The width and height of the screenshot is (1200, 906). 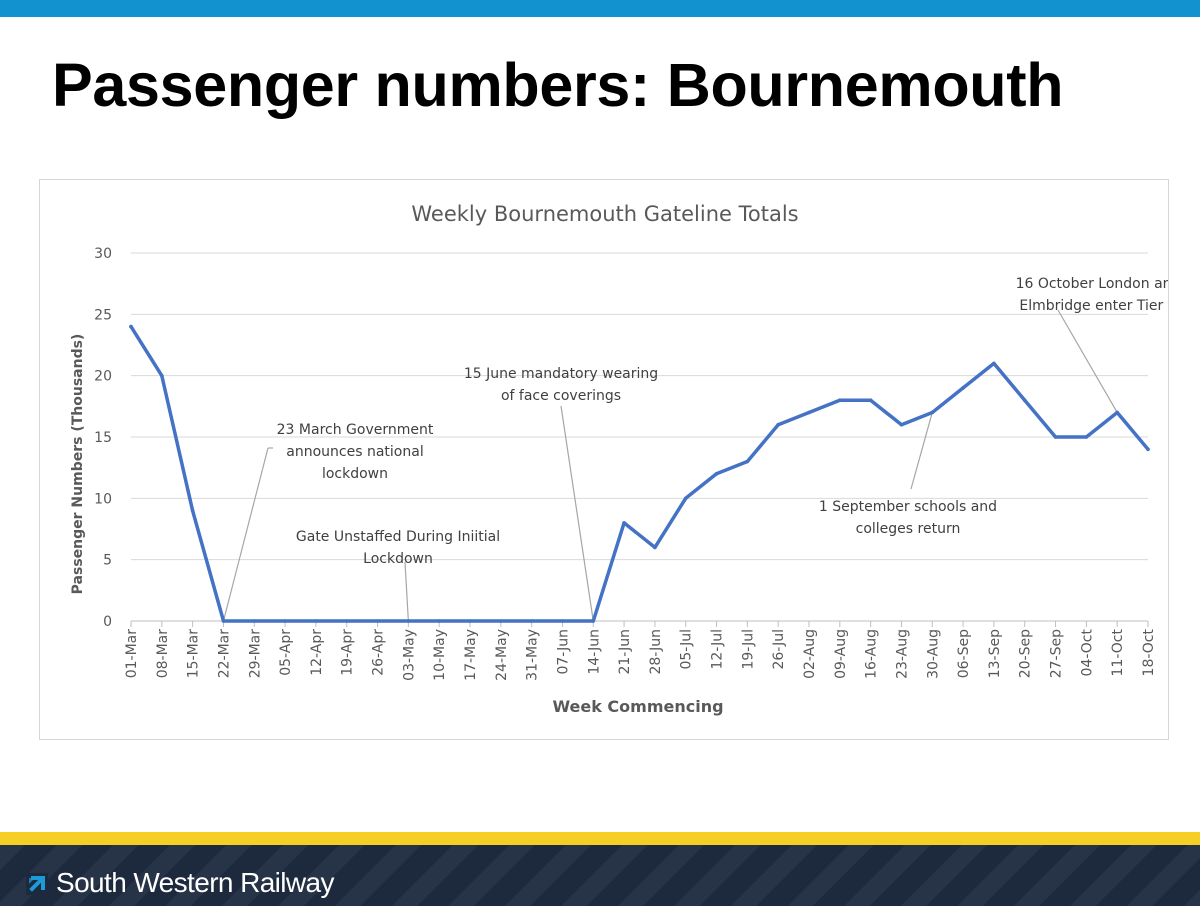 I want to click on x-tick-label: 01-Mar, so click(x=132, y=654).